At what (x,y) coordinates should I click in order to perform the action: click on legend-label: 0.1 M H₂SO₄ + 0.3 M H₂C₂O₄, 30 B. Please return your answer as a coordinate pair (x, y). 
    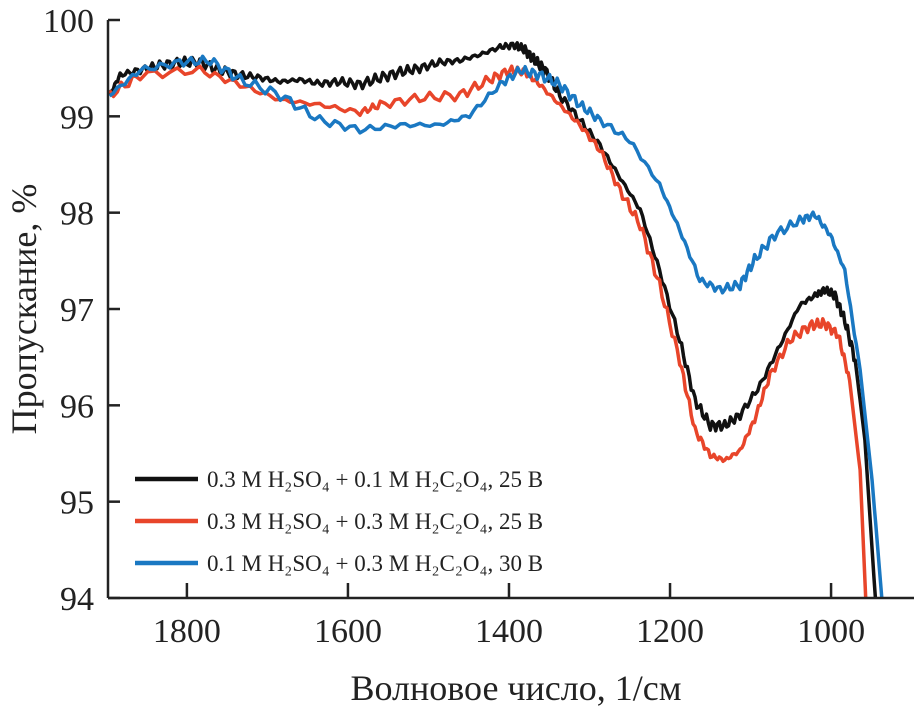
    Looking at the image, I should click on (375, 563).